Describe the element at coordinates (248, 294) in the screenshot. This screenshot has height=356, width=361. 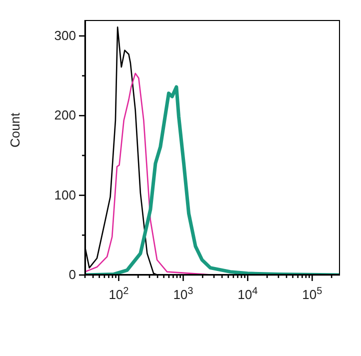
I see `x-tick-label: 10$^{4}$` at that location.